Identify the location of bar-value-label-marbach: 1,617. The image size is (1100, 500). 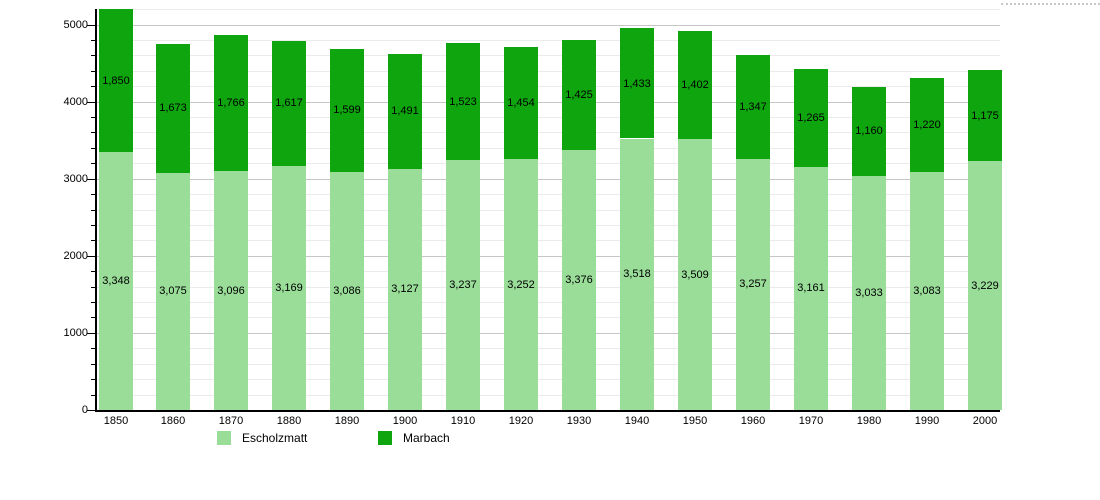
(289, 103).